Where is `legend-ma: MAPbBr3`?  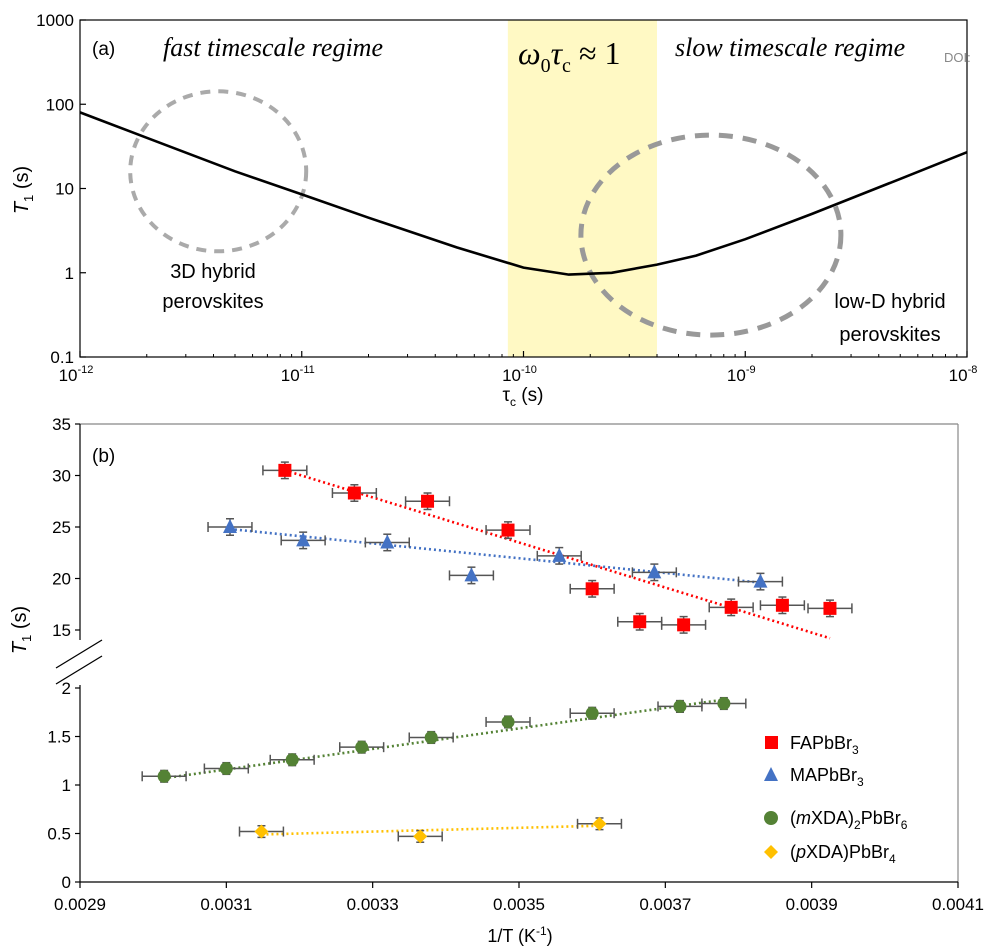
legend-ma: MAPbBr3 is located at coordinates (827, 777).